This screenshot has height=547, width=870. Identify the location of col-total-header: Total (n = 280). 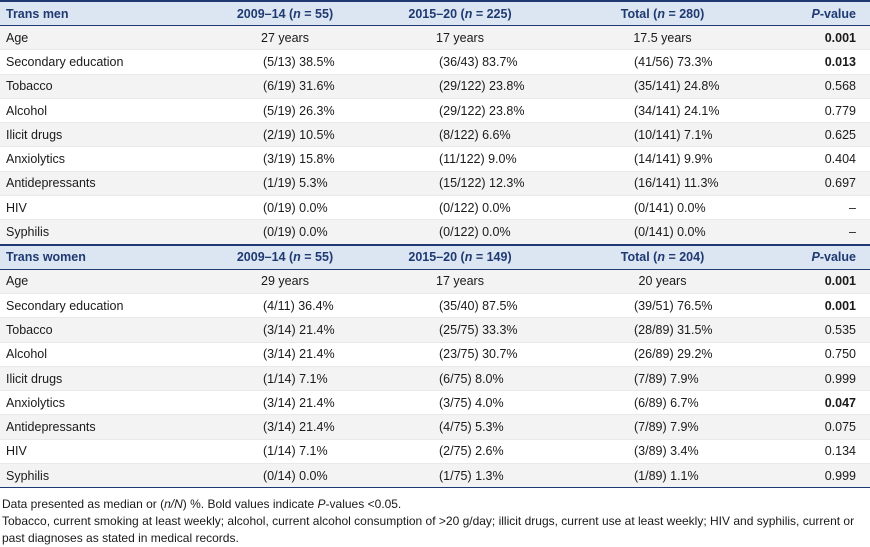
(662, 13).